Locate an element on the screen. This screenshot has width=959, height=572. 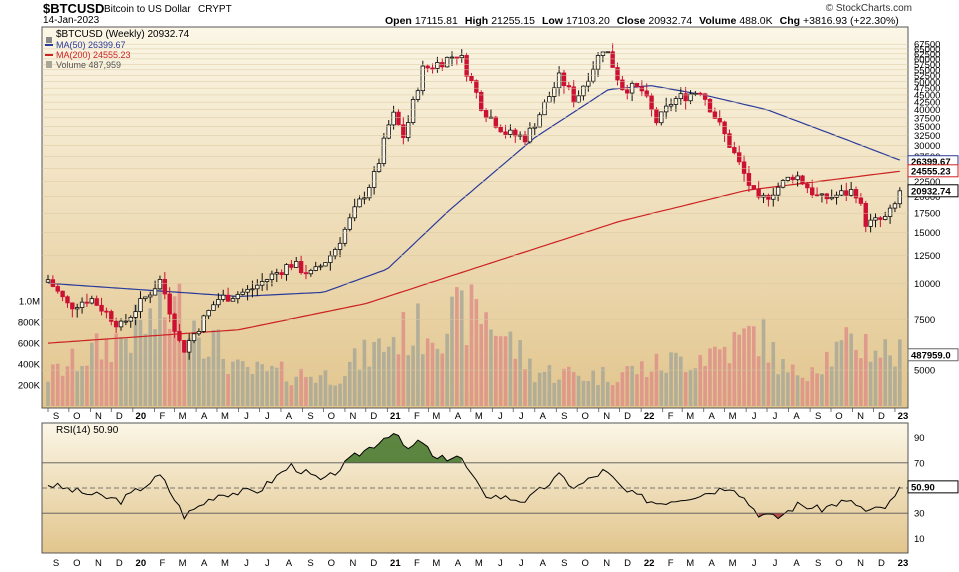
ohlc-label: Low is located at coordinates (552, 21).